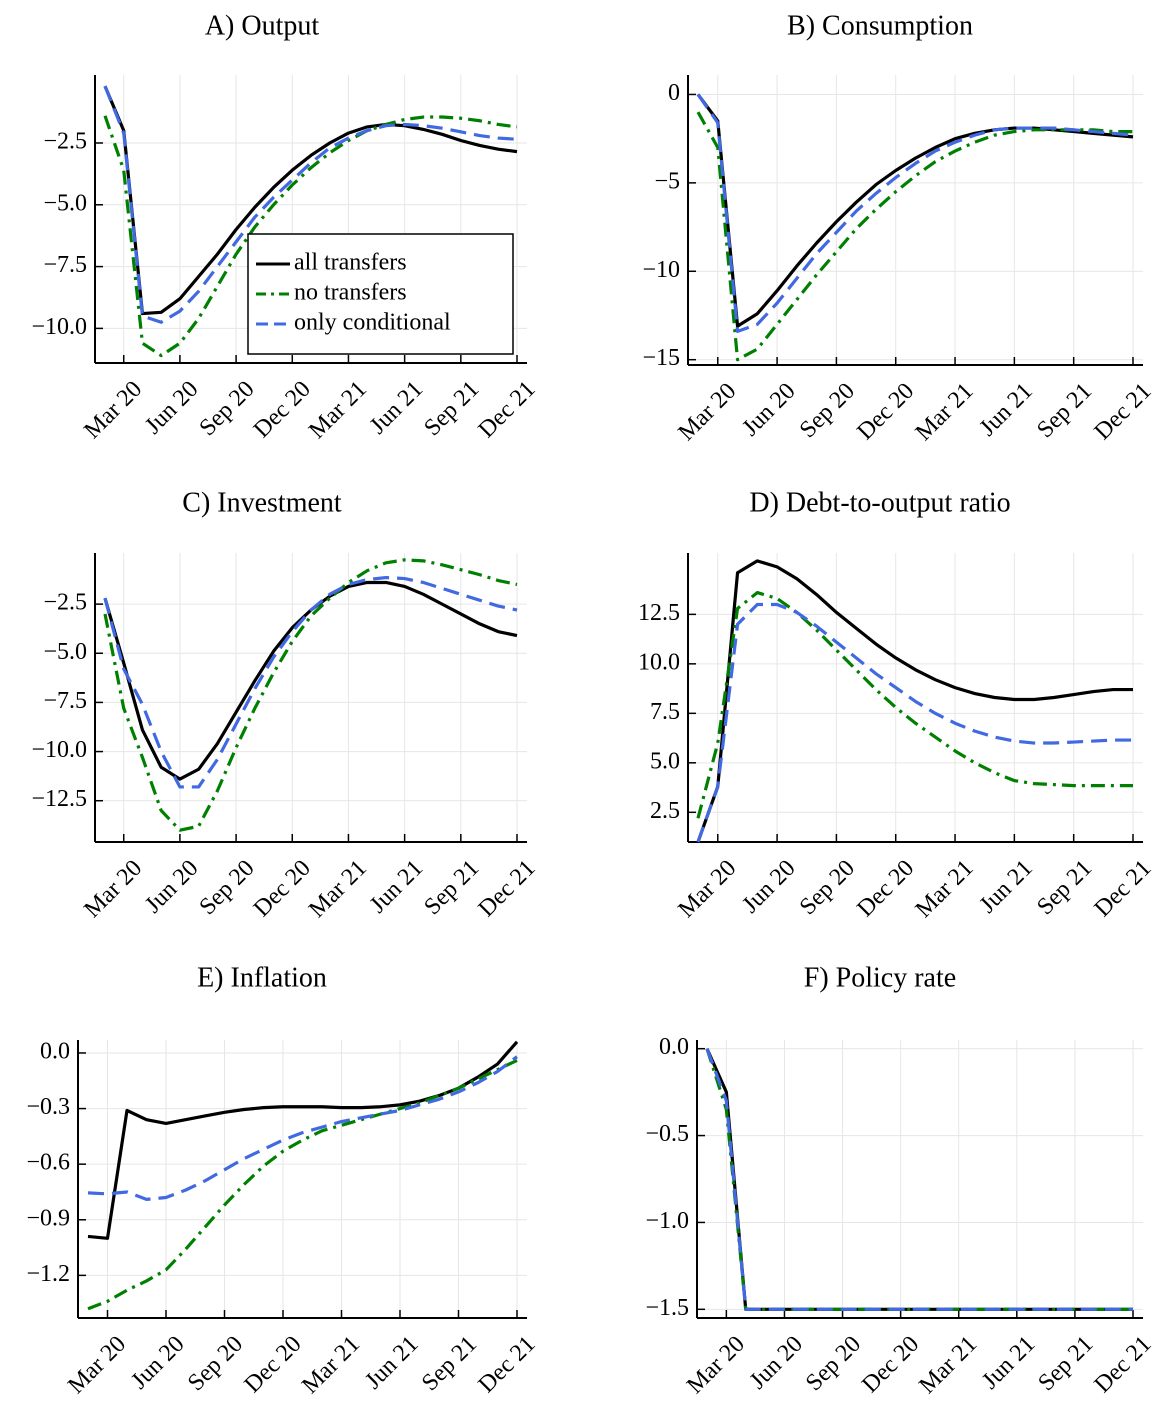 The image size is (1153, 1421). I want to click on legend-label: no transfers, so click(350, 293).